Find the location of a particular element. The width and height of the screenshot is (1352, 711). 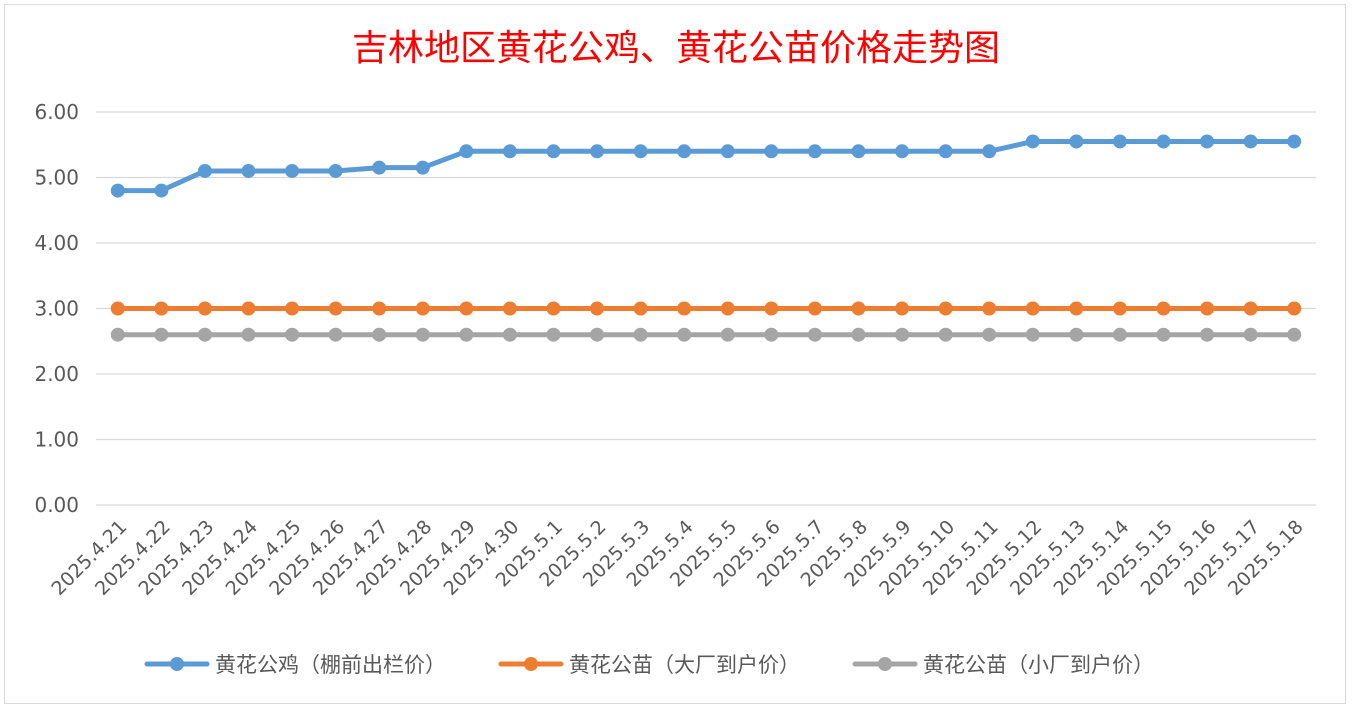

legend-item: 黄花公鸡（棚前出栏价） is located at coordinates (295, 665).